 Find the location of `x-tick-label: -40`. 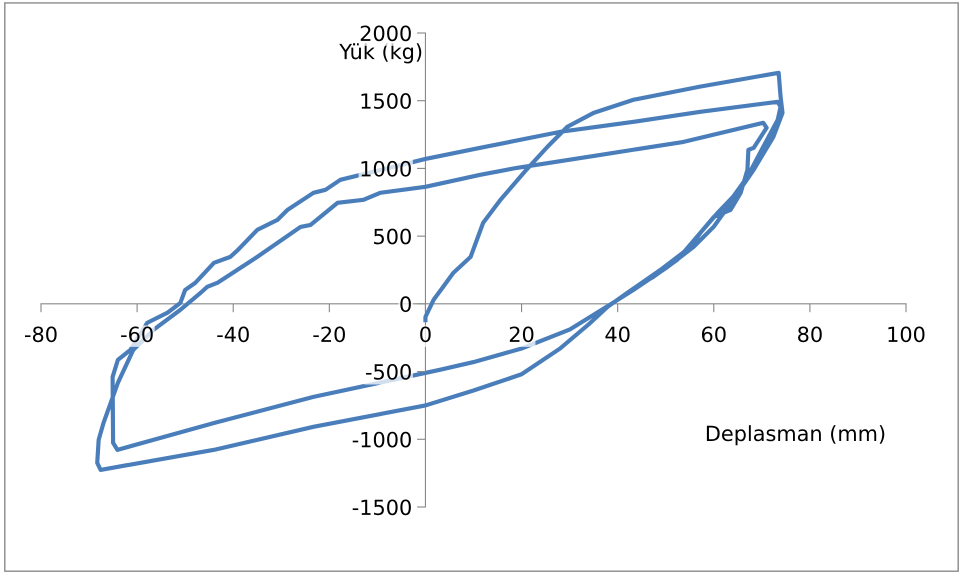

x-tick-label: -40 is located at coordinates (233, 334).